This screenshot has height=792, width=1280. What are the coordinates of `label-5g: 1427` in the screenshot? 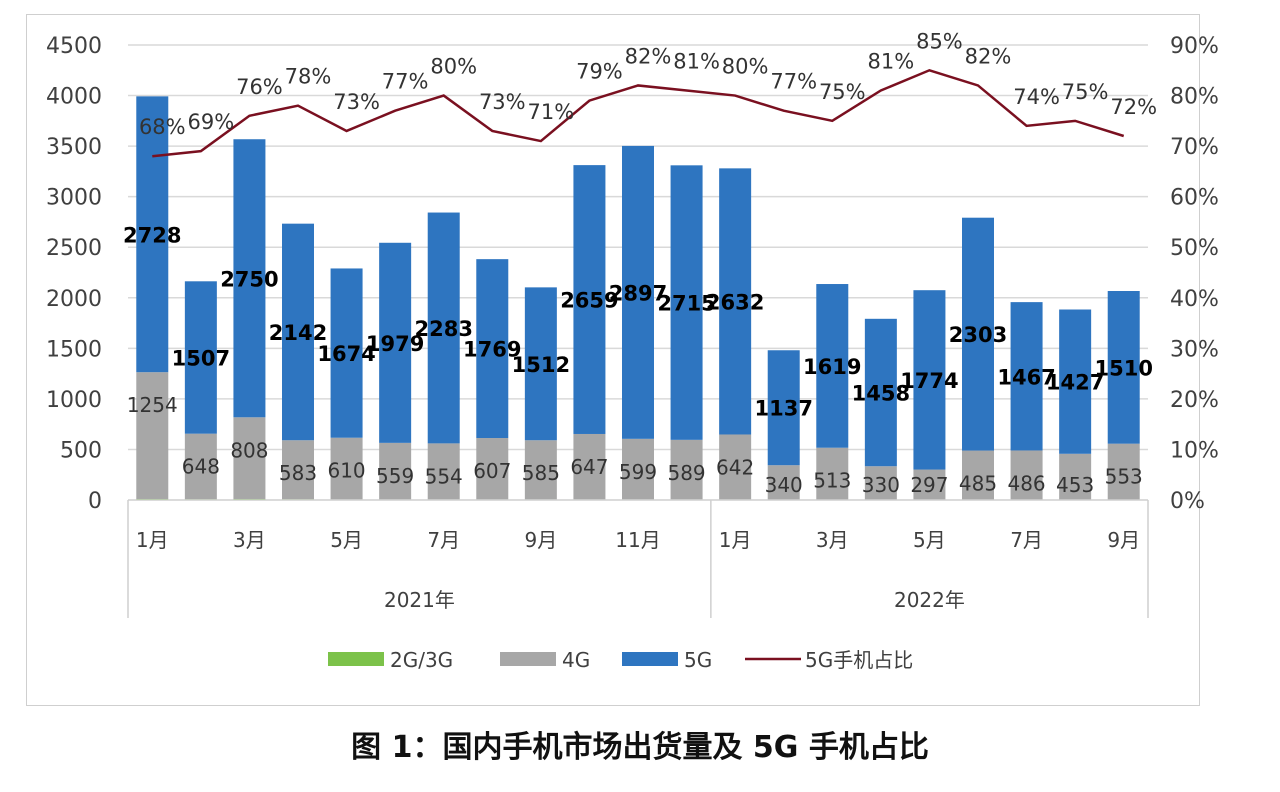 It's located at (1075, 383).